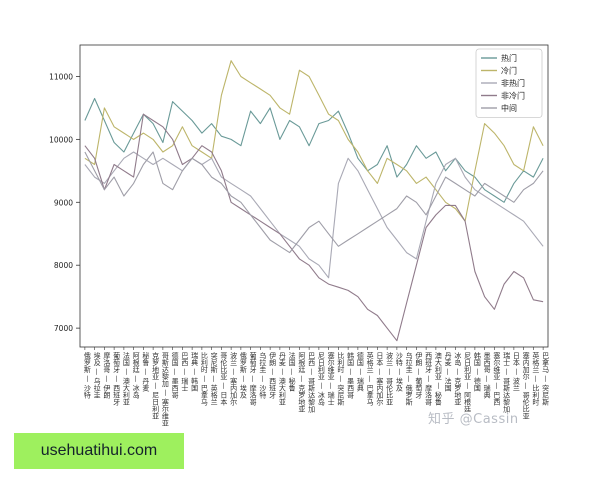 This screenshot has height=480, width=600. What do you see at coordinates (513, 83) in the screenshot?
I see `legend-label: 非热门` at bounding box center [513, 83].